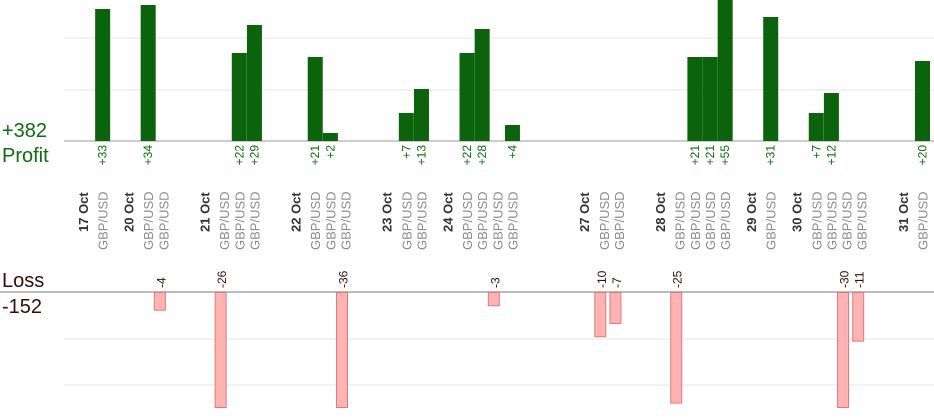  What do you see at coordinates (344, 279) in the screenshot?
I see `loss-value-label: -36` at bounding box center [344, 279].